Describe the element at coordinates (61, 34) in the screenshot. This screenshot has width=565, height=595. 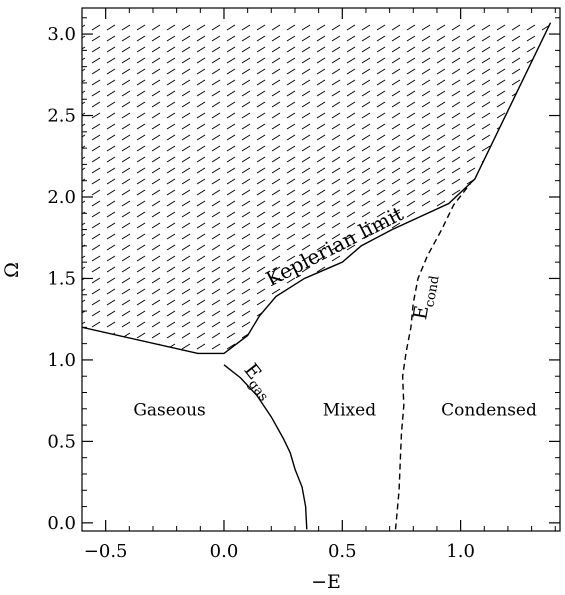
I see `y-tick-label: 3.0` at that location.